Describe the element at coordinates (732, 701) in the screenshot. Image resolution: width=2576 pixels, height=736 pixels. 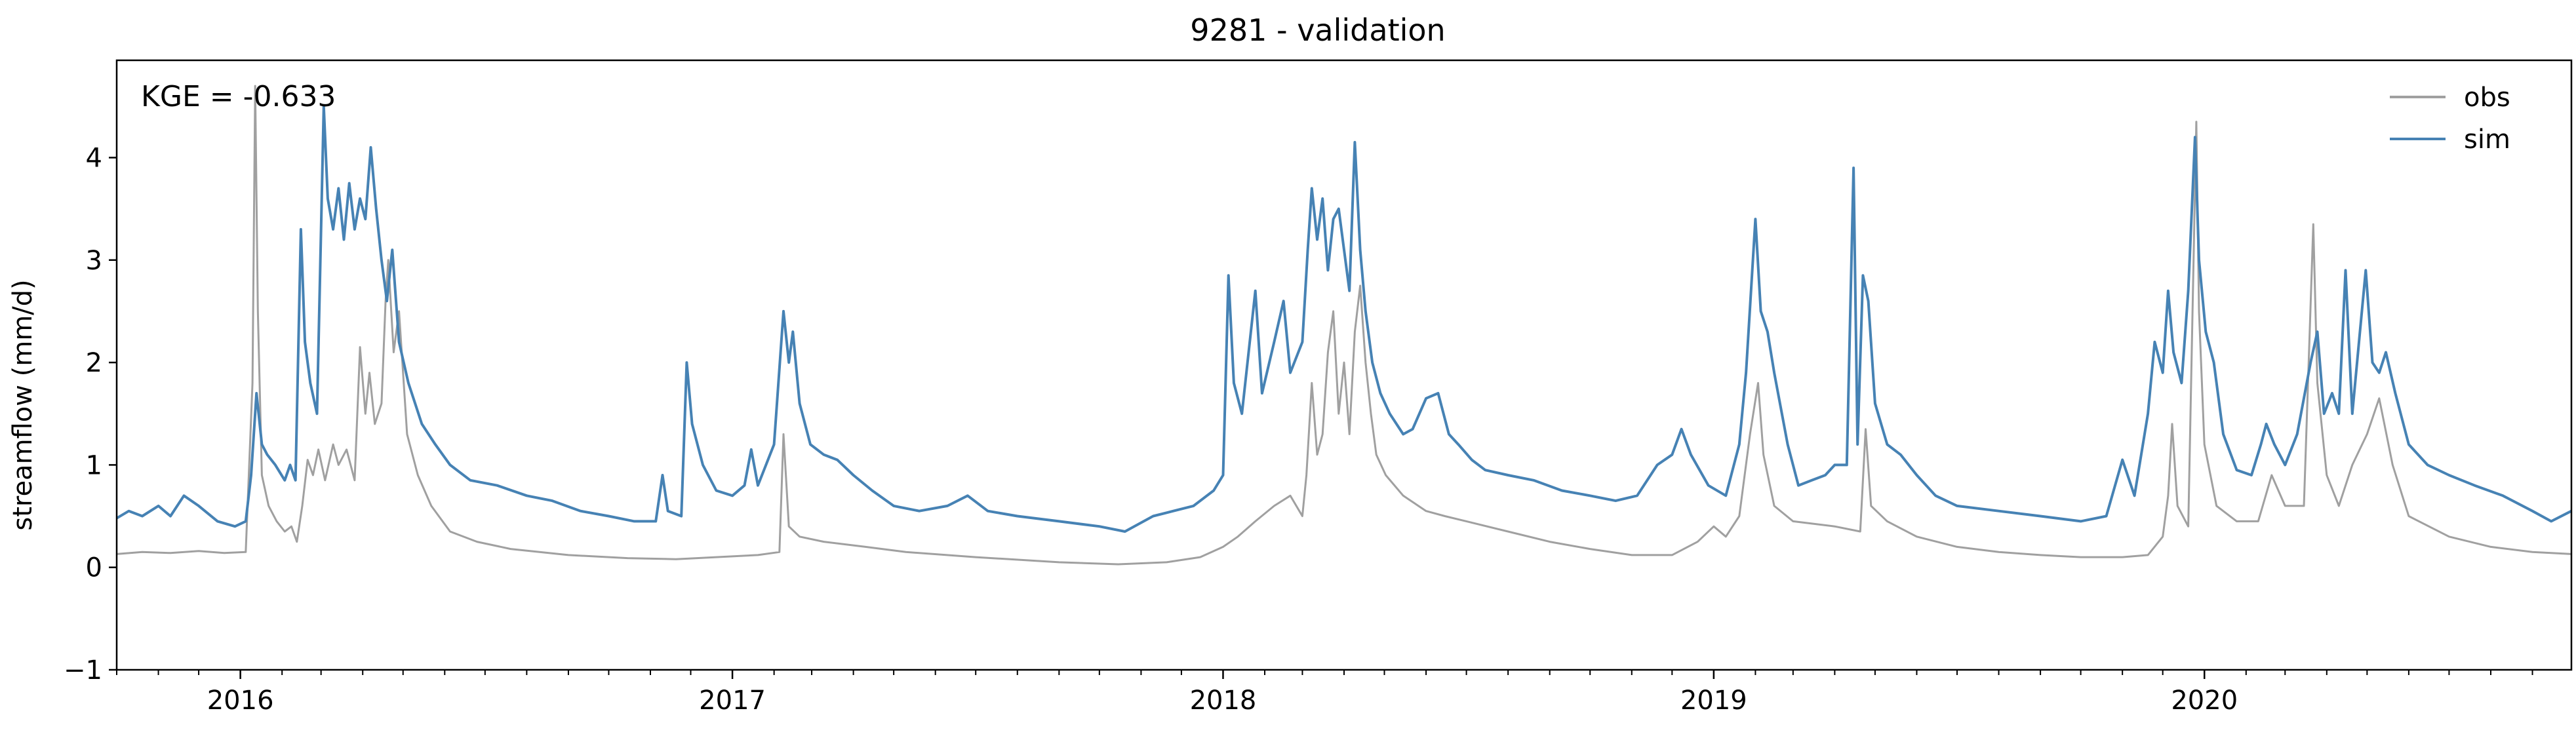
I see `x-tick-label: 2017` at that location.